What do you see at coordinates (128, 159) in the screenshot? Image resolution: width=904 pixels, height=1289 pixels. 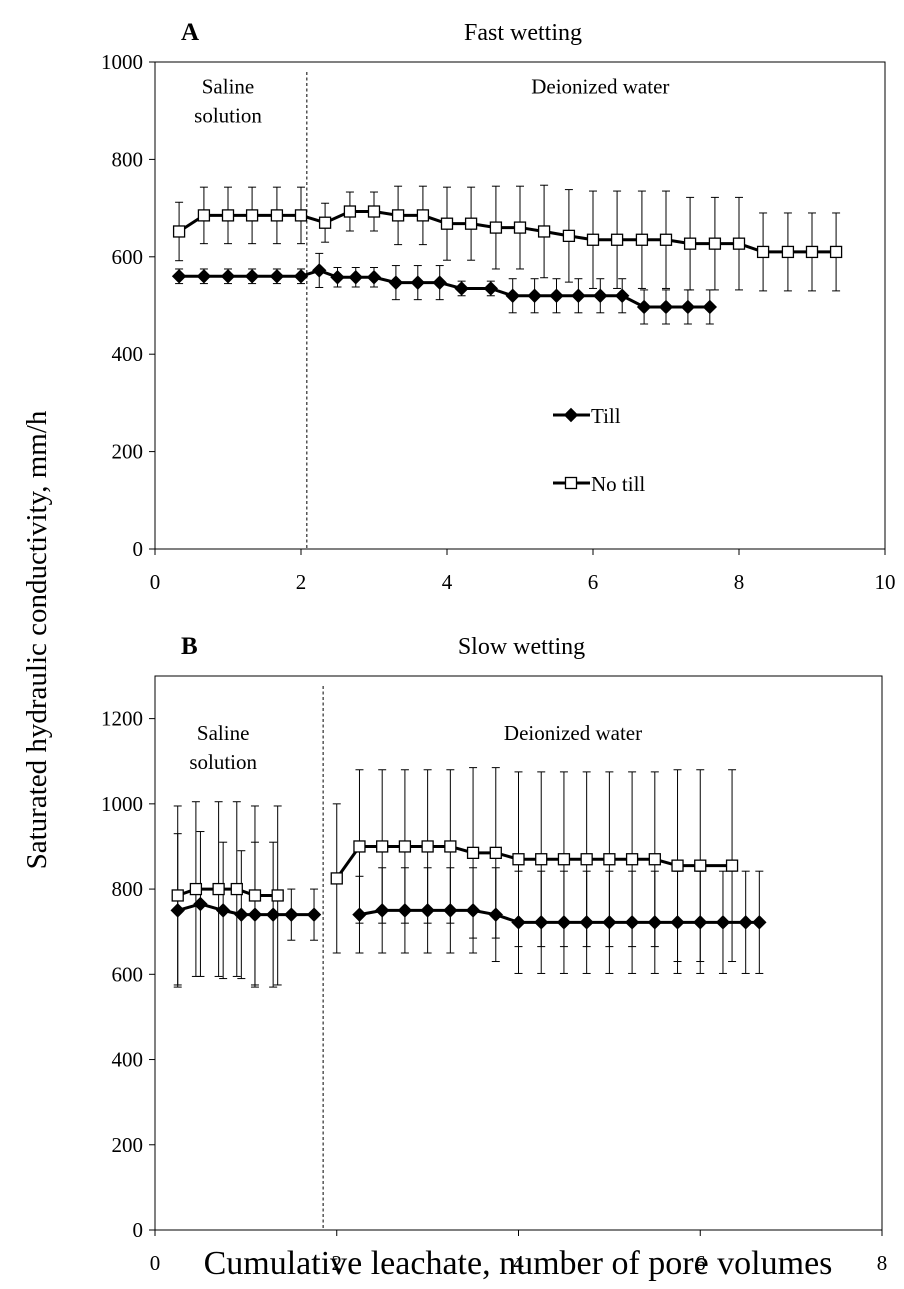 I see `y-tick-label: 800` at bounding box center [128, 159].